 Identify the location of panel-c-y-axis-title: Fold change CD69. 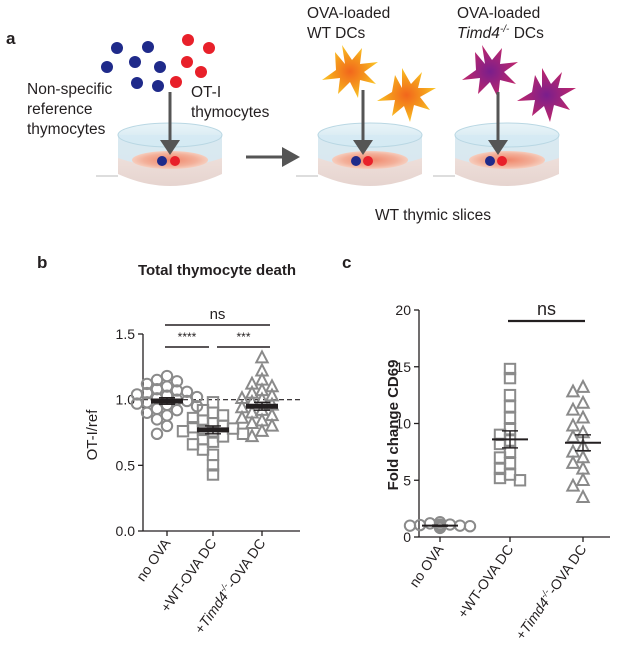
(393, 425).